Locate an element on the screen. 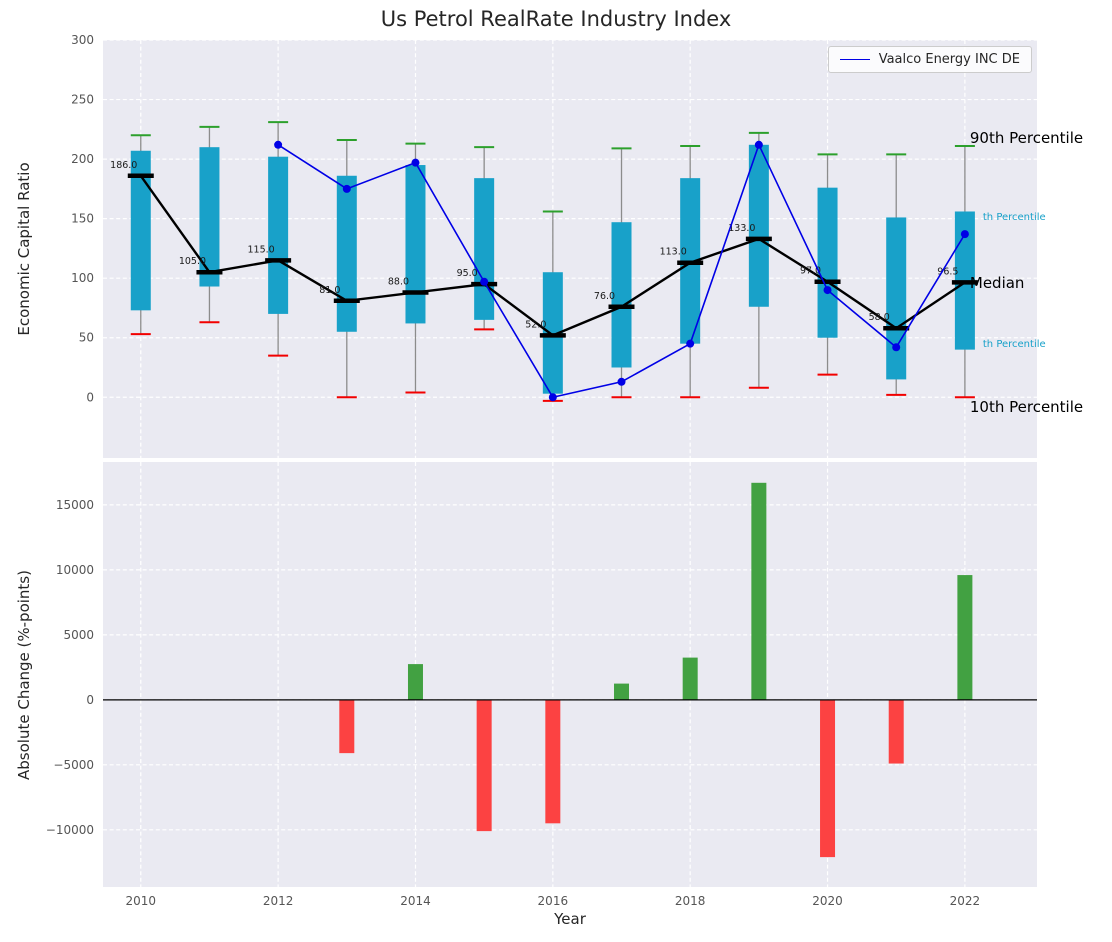 Image resolution: width=1112 pixels, height=942 pixels. y-tick-label: −5000 is located at coordinates (73, 765).